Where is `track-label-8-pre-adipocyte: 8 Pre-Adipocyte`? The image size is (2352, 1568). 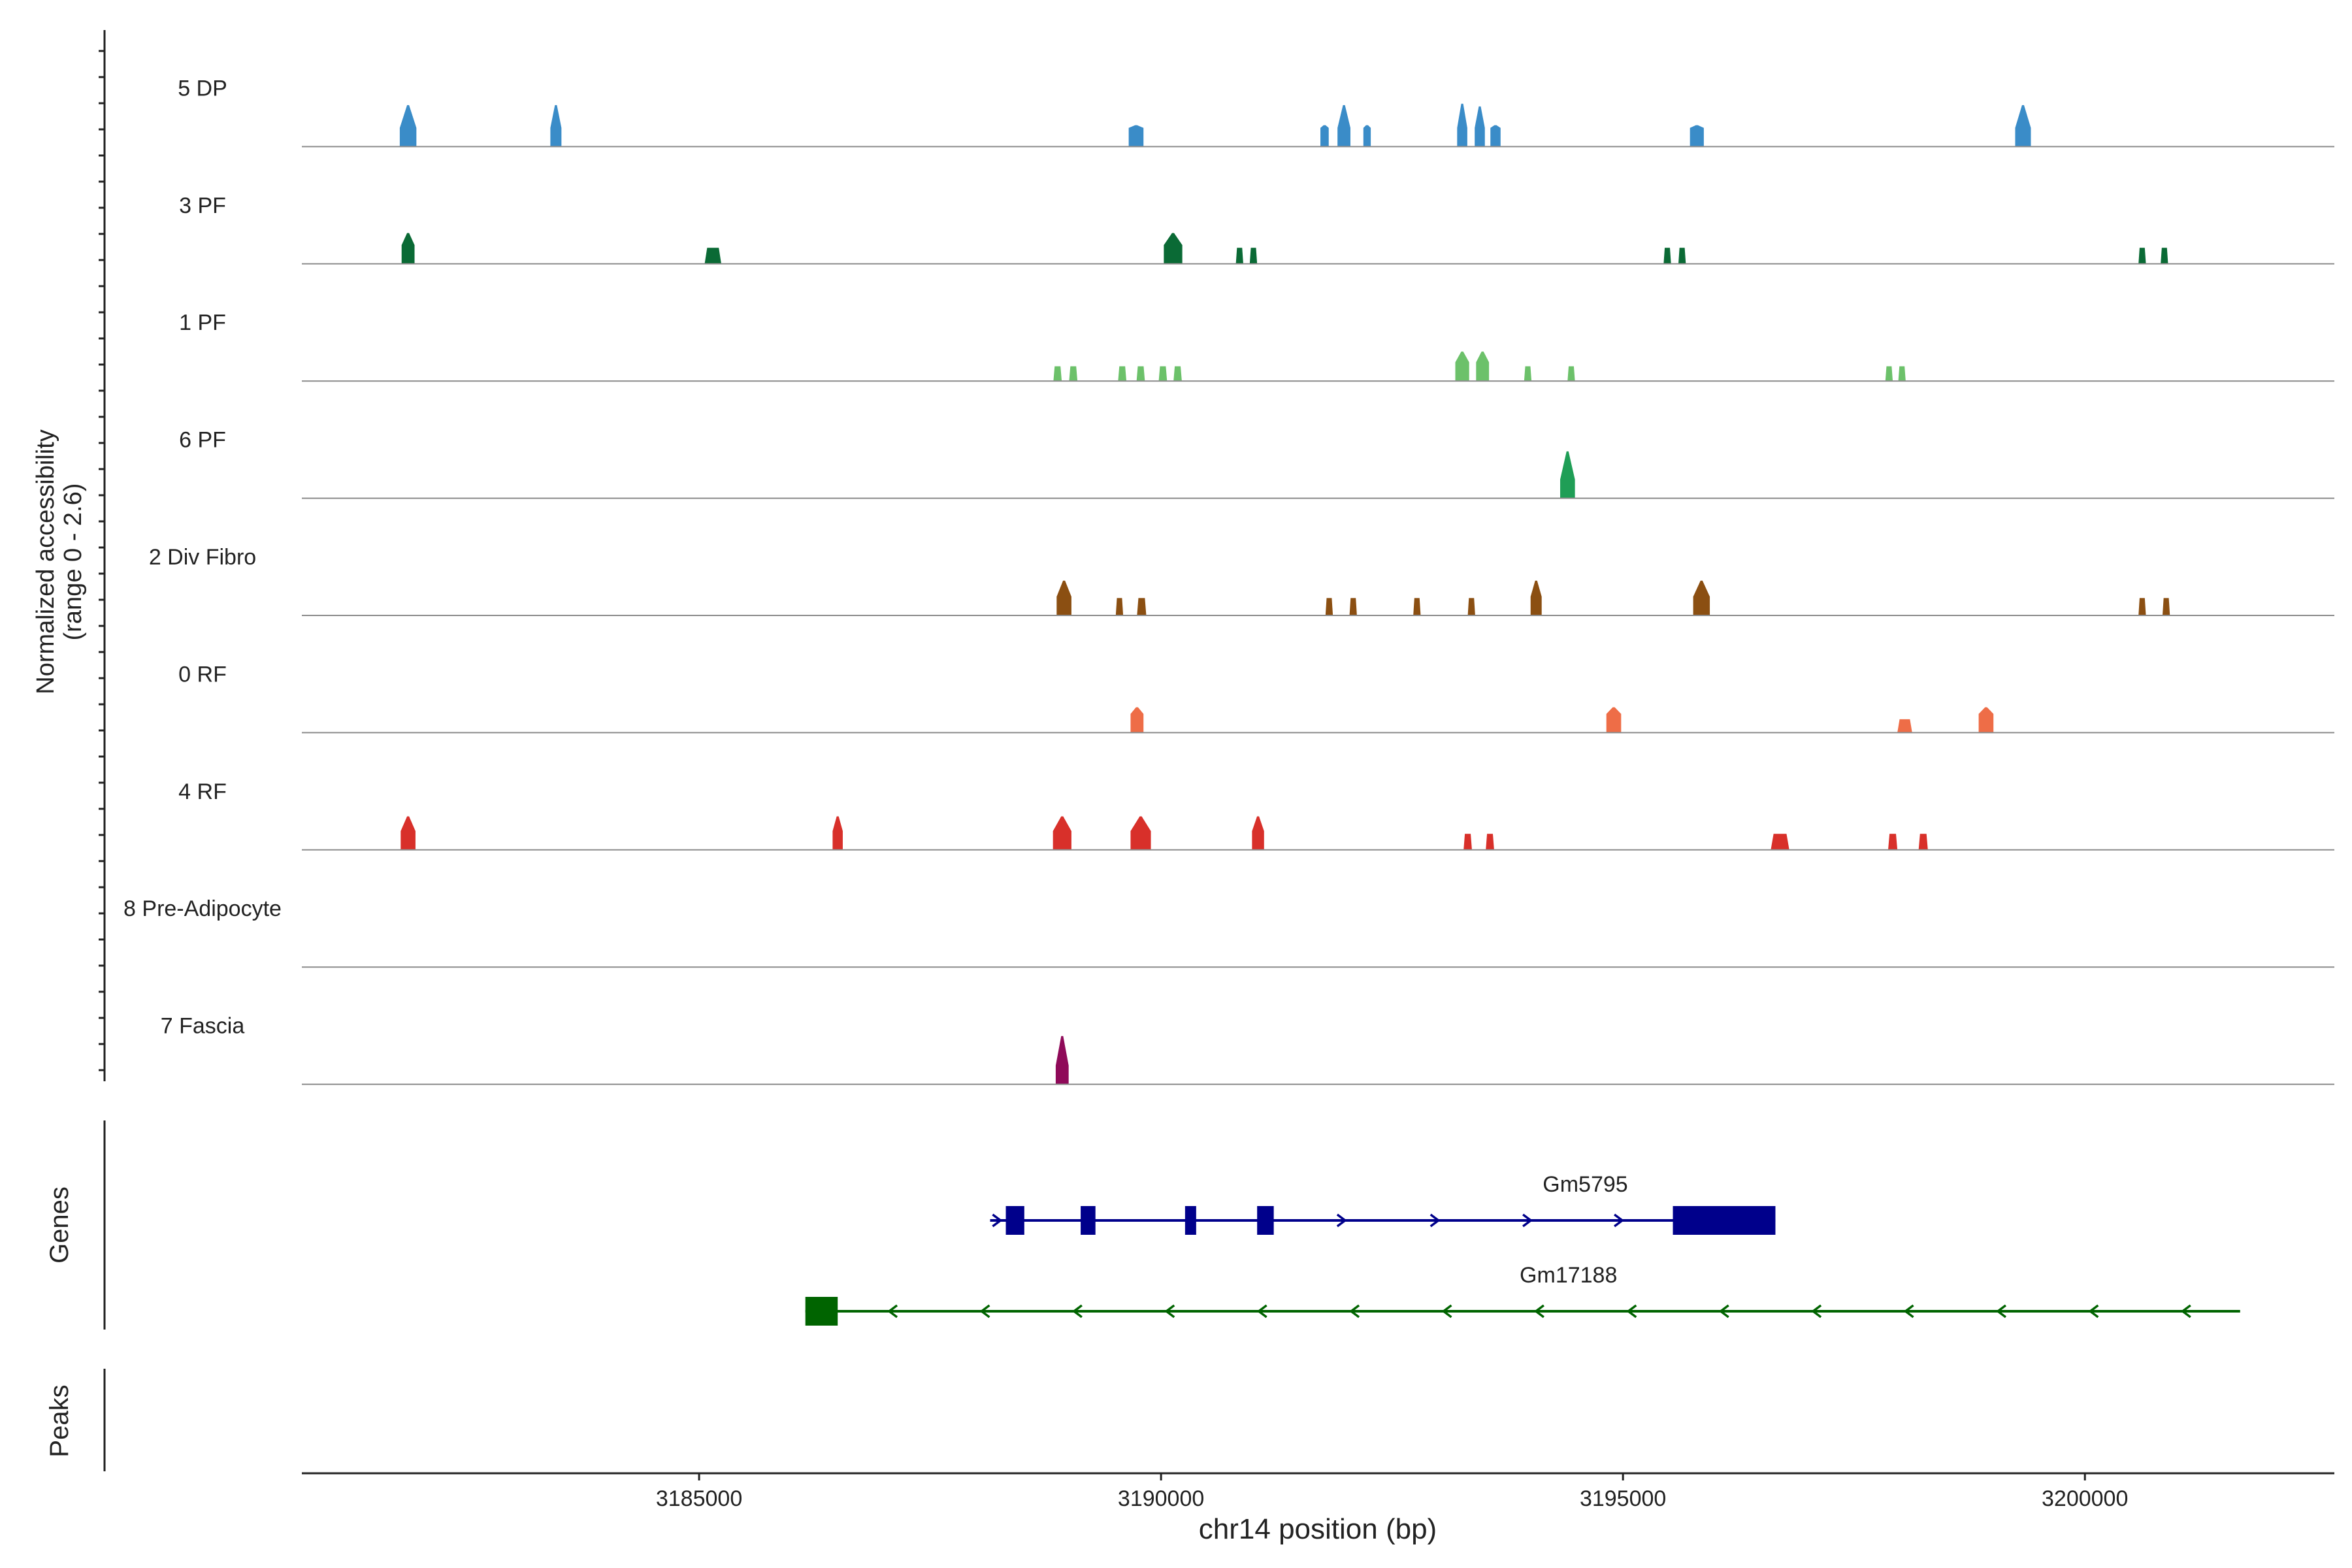 track-label-8-pre-adipocyte: 8 Pre-Adipocyte is located at coordinates (202, 908).